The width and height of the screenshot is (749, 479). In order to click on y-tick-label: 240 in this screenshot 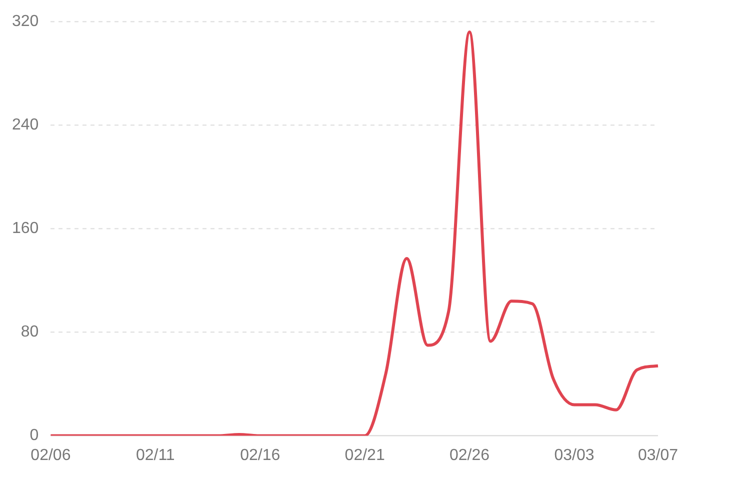, I will do `click(25, 125)`.